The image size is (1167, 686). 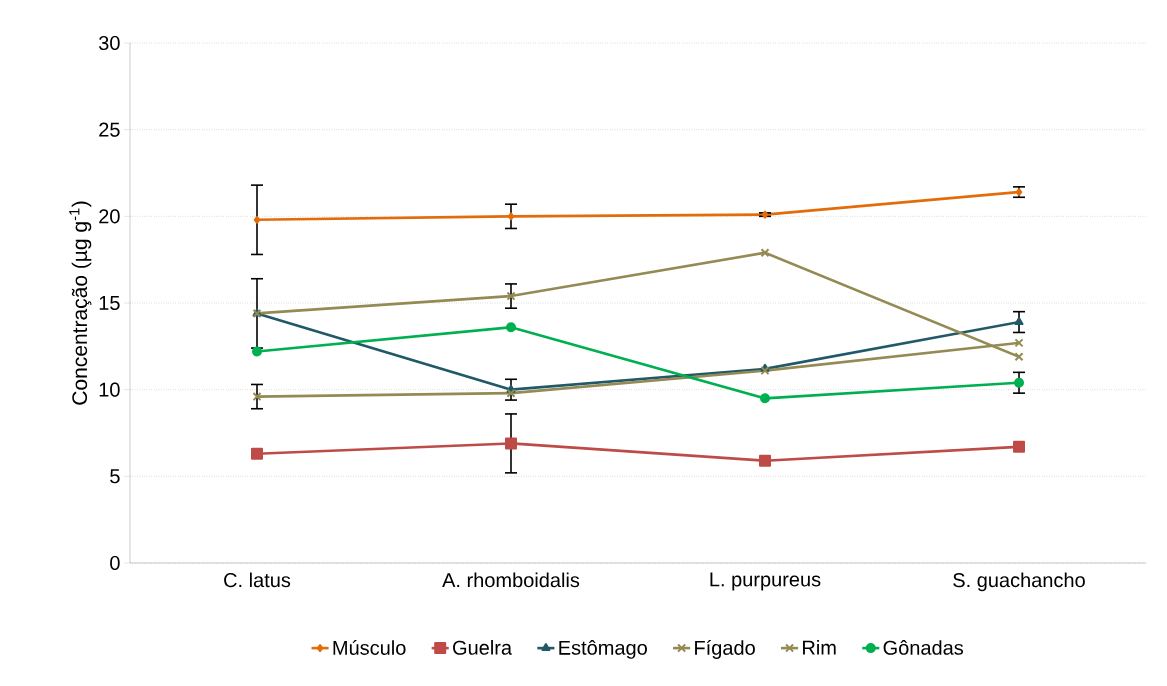 What do you see at coordinates (80, 303) in the screenshot?
I see `y-axis-title: Concentração (µg g$^{-1}$)` at bounding box center [80, 303].